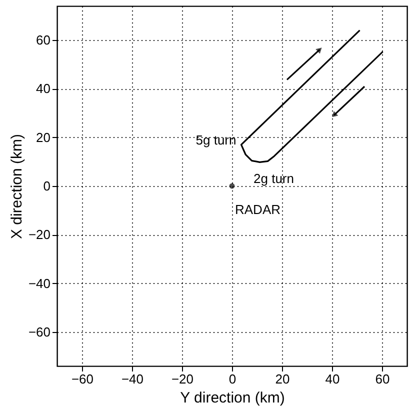 This screenshot has height=415, width=420. What do you see at coordinates (46, 186) in the screenshot?
I see `y-tick-label: 0` at bounding box center [46, 186].